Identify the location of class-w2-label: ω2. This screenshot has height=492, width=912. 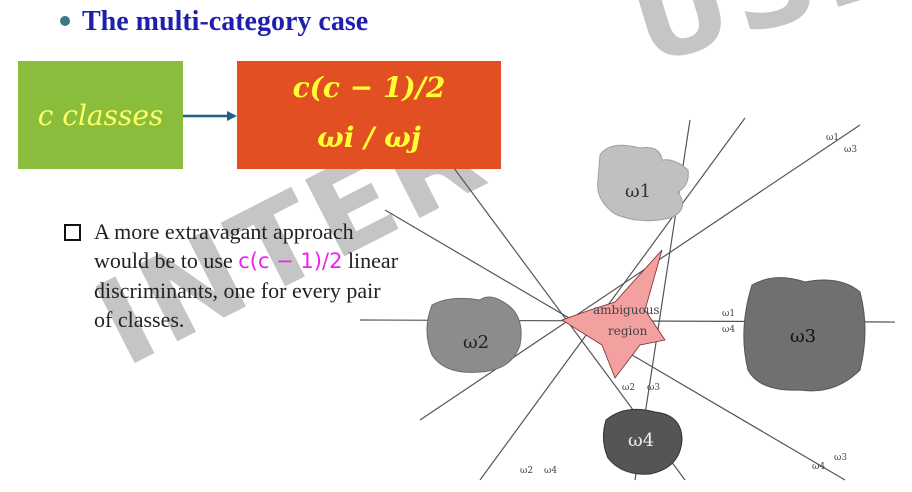
(476, 342).